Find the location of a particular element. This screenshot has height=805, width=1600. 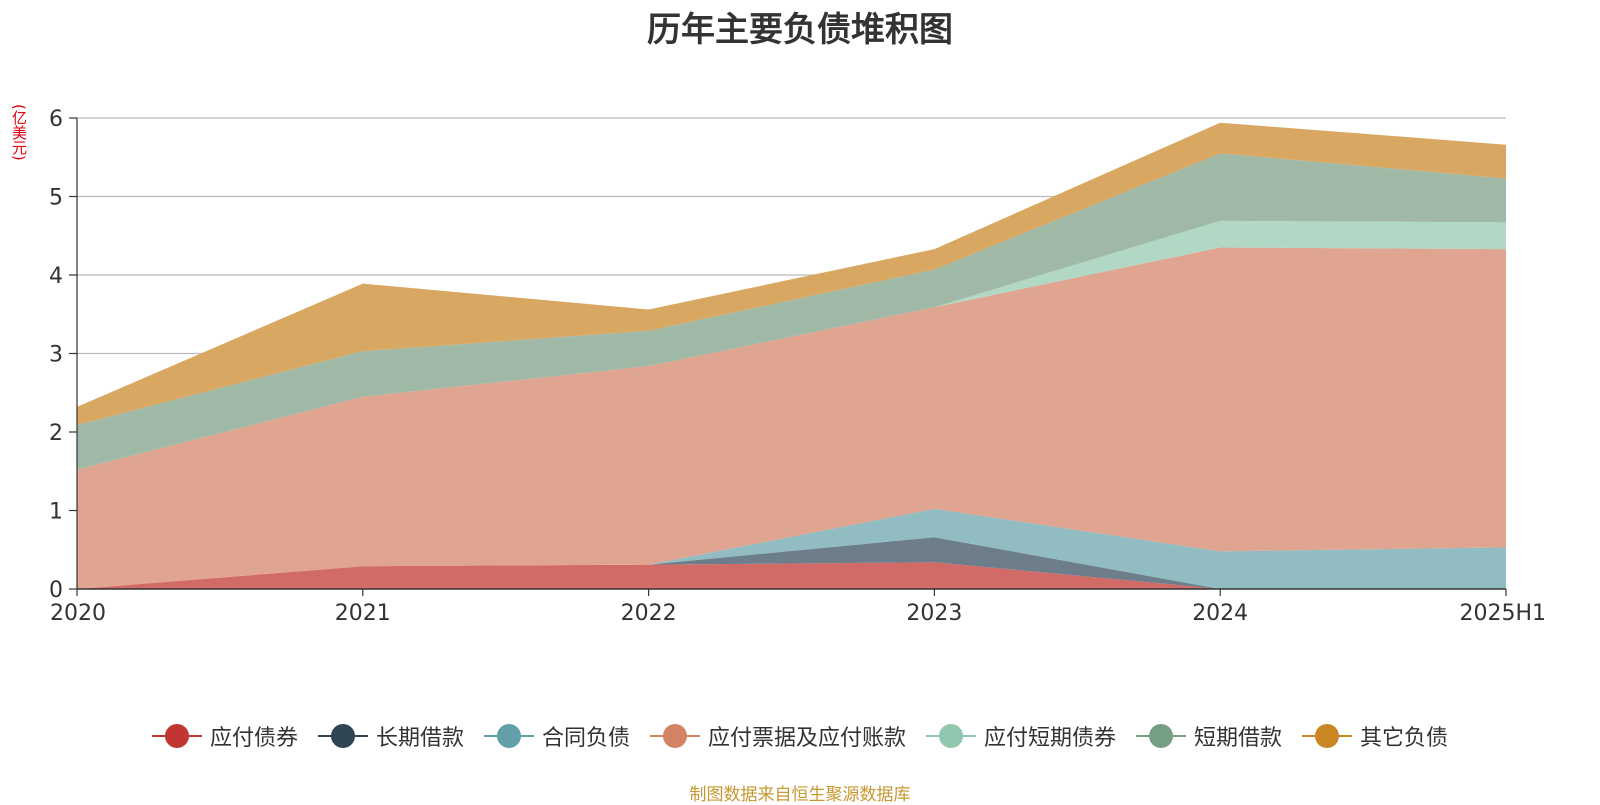

x-tick-label: 2021 is located at coordinates (363, 613).